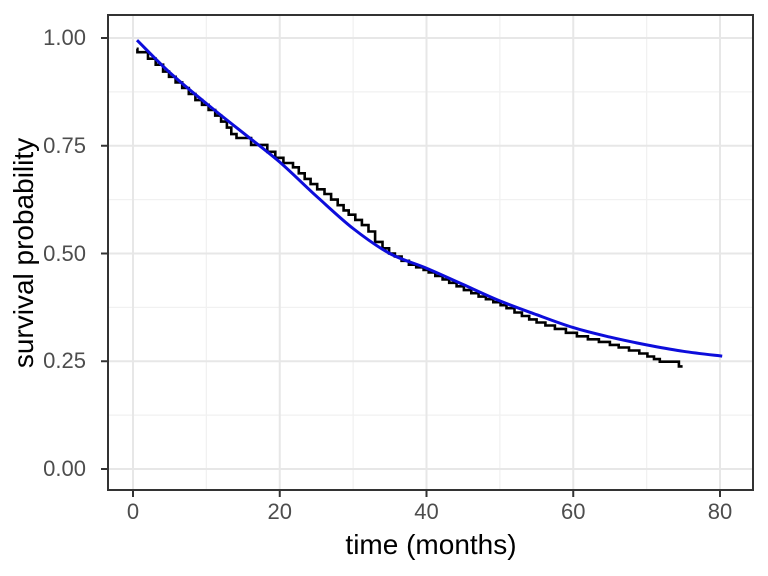 The width and height of the screenshot is (768, 576). What do you see at coordinates (64, 145) in the screenshot?
I see `y-tick-label: 0.75` at bounding box center [64, 145].